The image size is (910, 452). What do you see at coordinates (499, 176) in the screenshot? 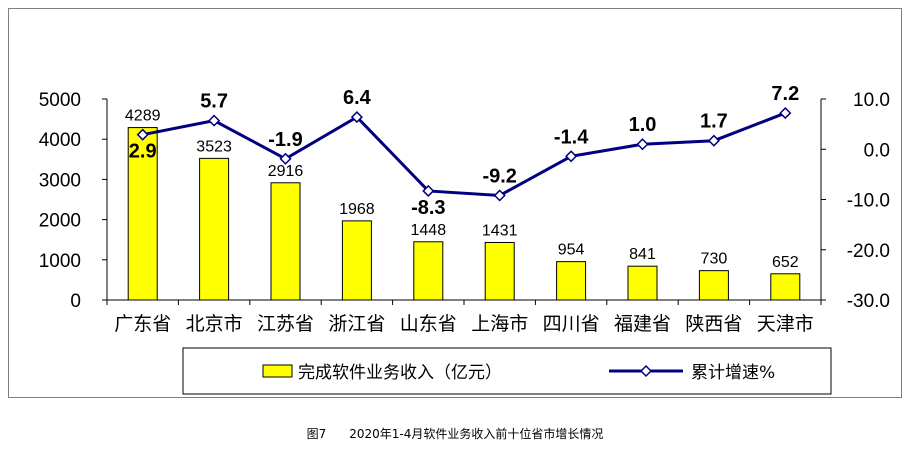
I see `growth-value-label: -9.2` at bounding box center [499, 176].